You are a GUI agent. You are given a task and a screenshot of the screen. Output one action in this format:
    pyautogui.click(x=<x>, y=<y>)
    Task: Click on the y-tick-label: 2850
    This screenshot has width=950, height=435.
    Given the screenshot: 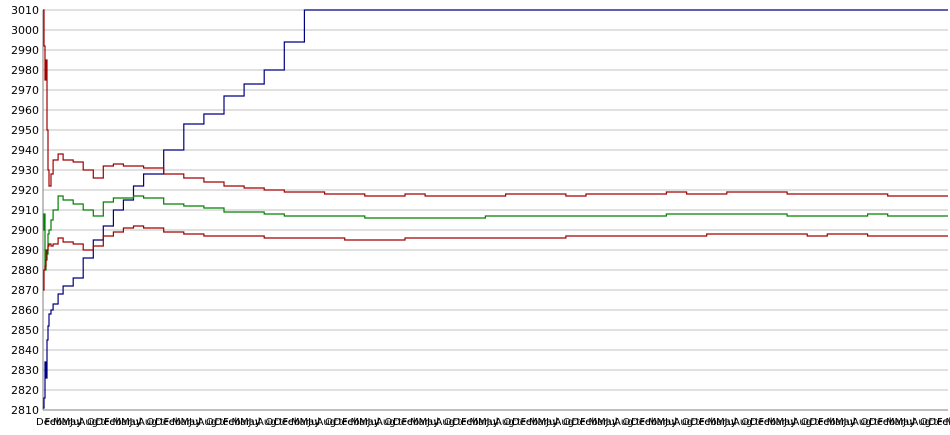 What is the action you would take?
    pyautogui.click(x=25, y=330)
    